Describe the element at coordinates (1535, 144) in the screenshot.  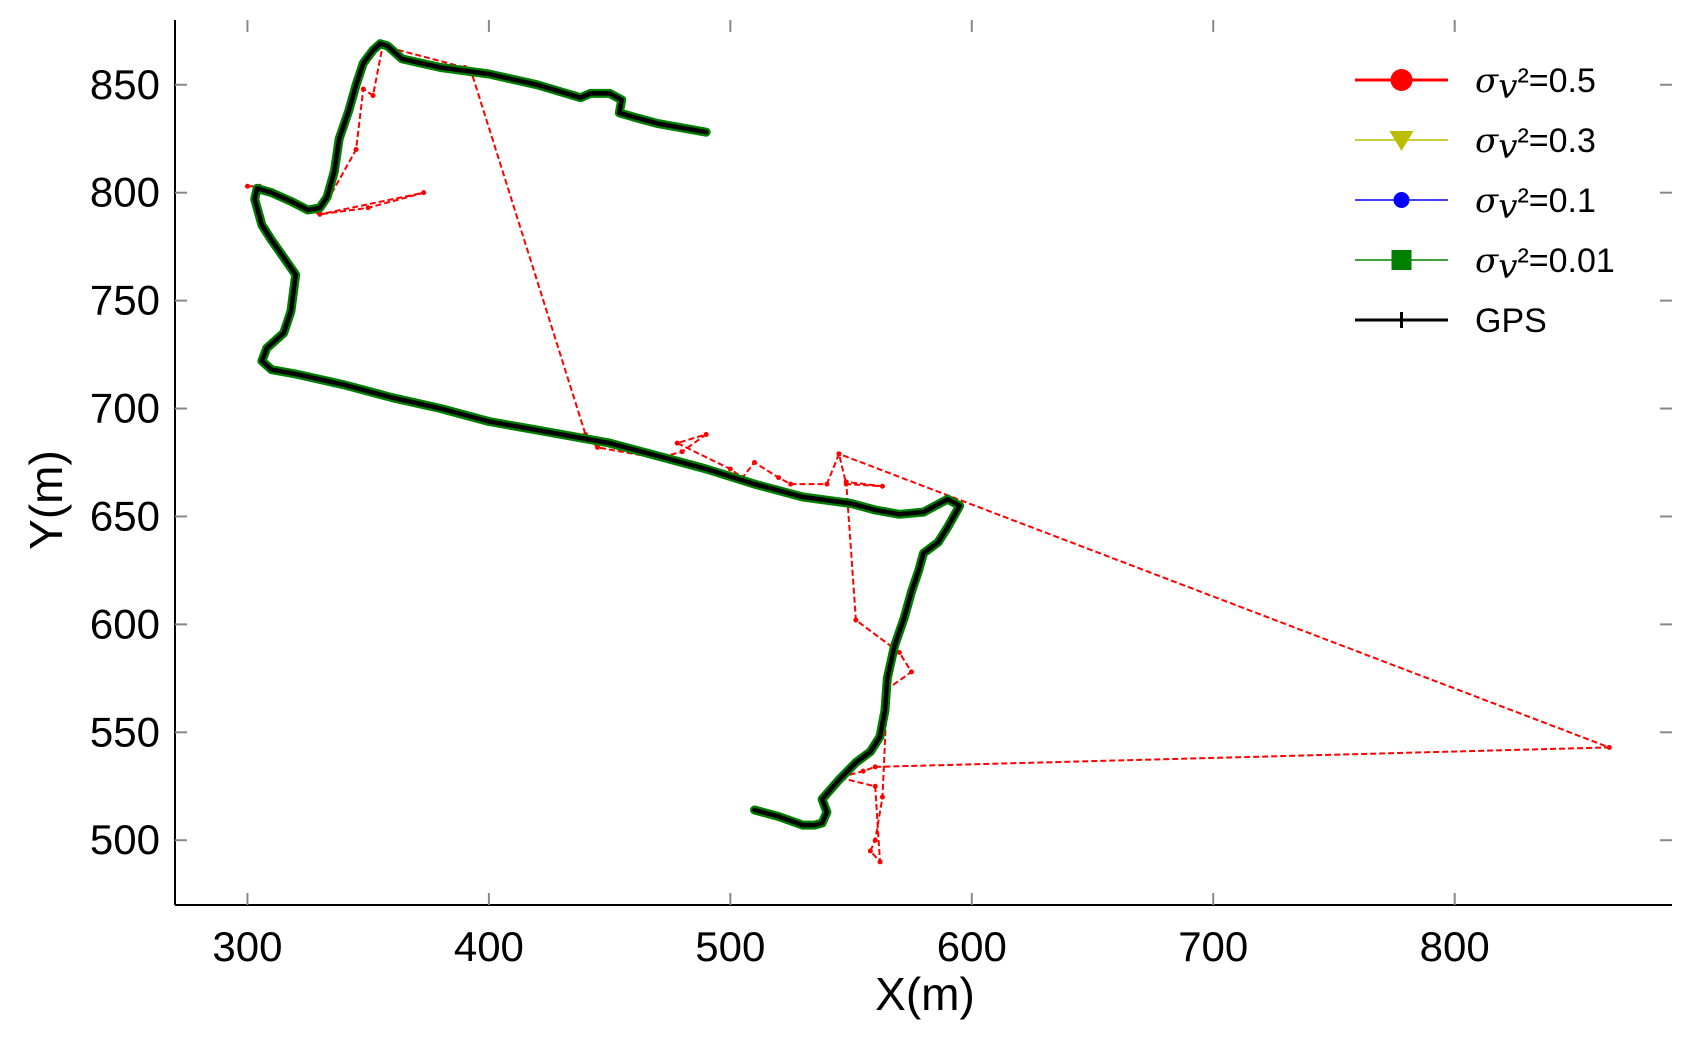
I see `legend-label-1: σv²=0.3` at that location.